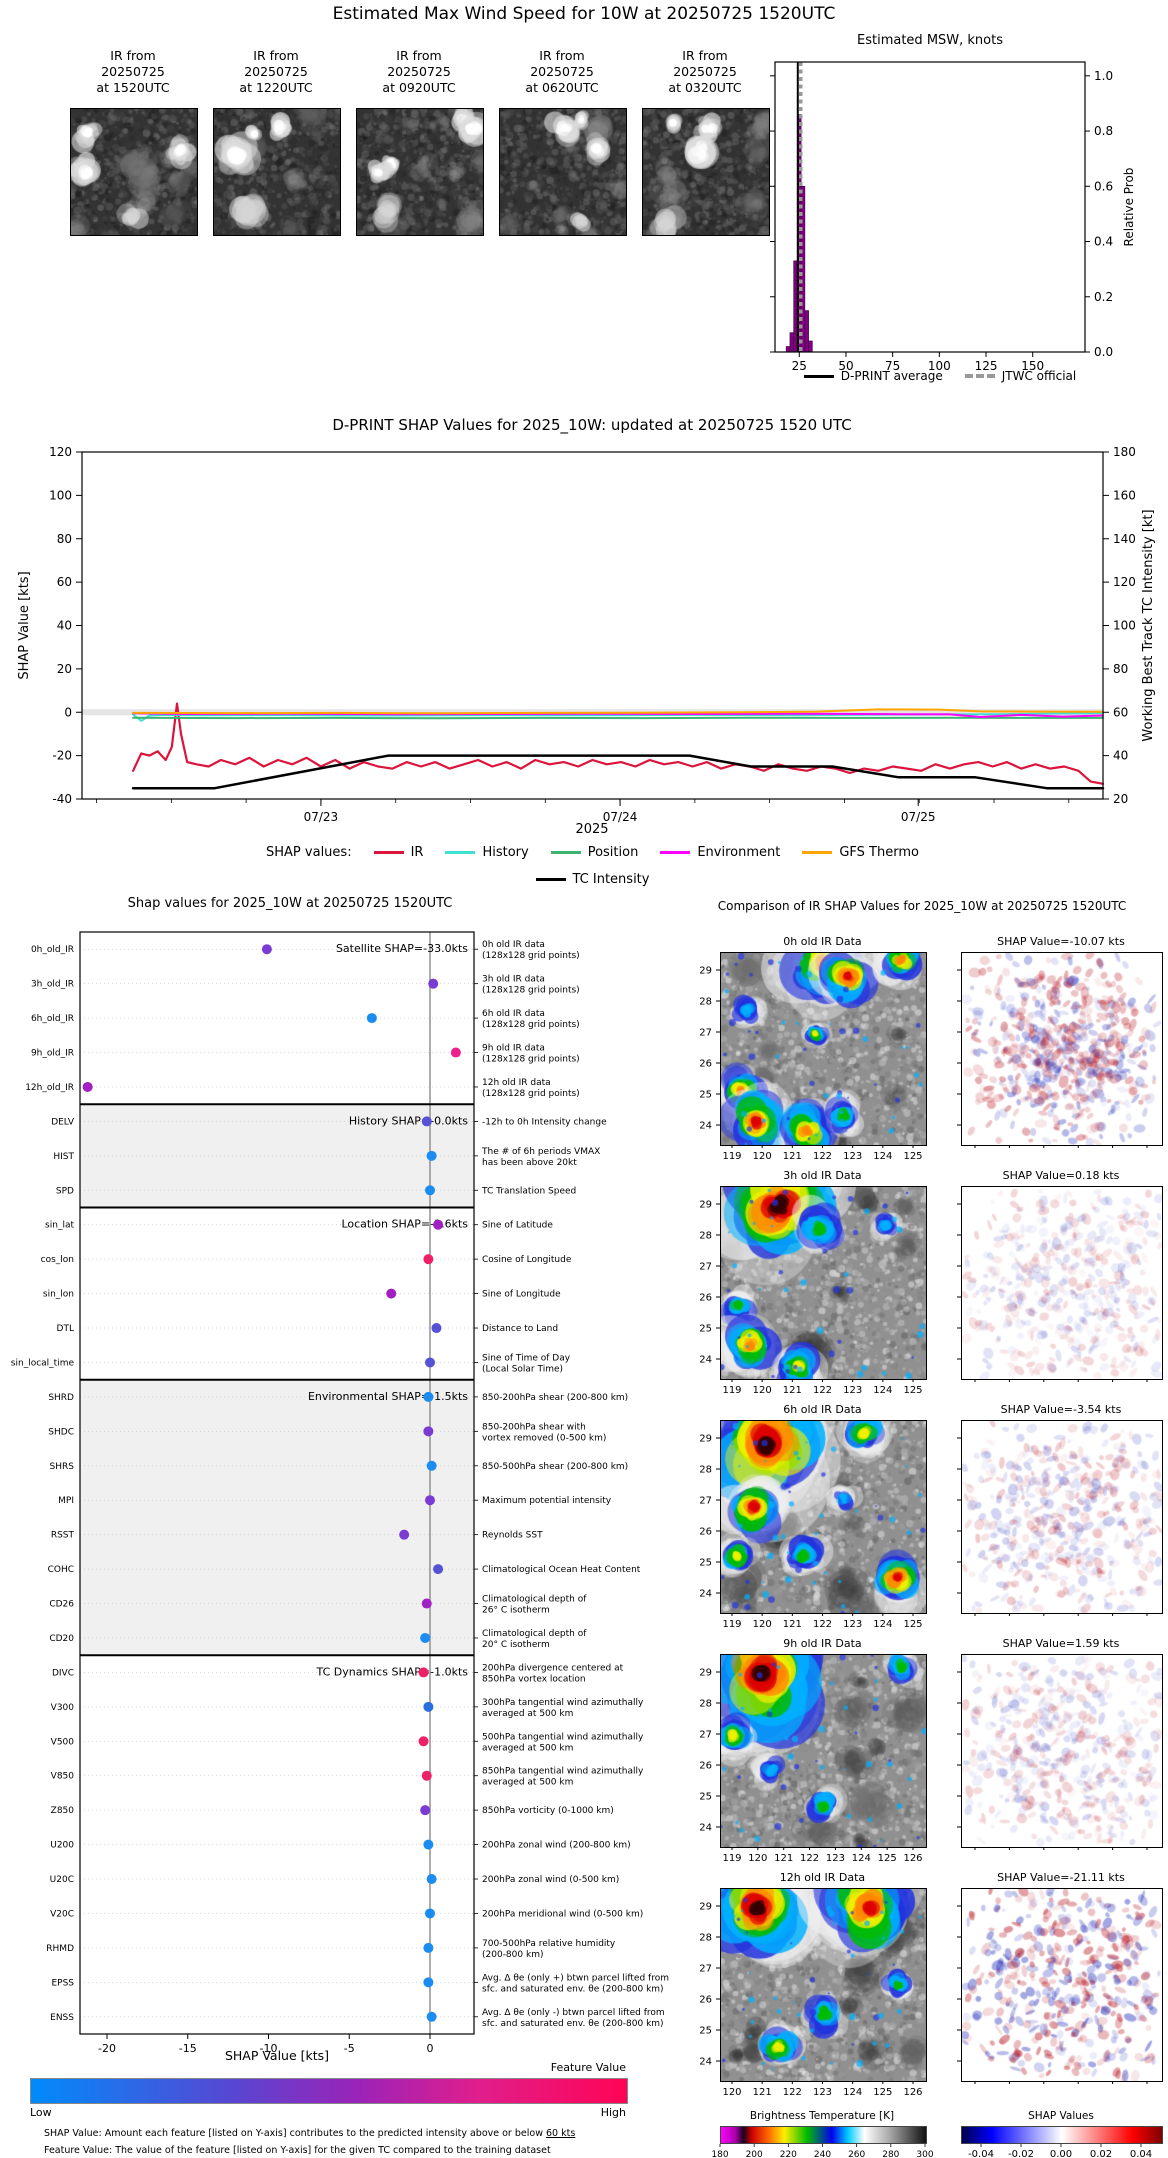 The height and width of the screenshot is (2158, 1168). What do you see at coordinates (806, 331) in the screenshot?
I see `histogram-bar` at bounding box center [806, 331].